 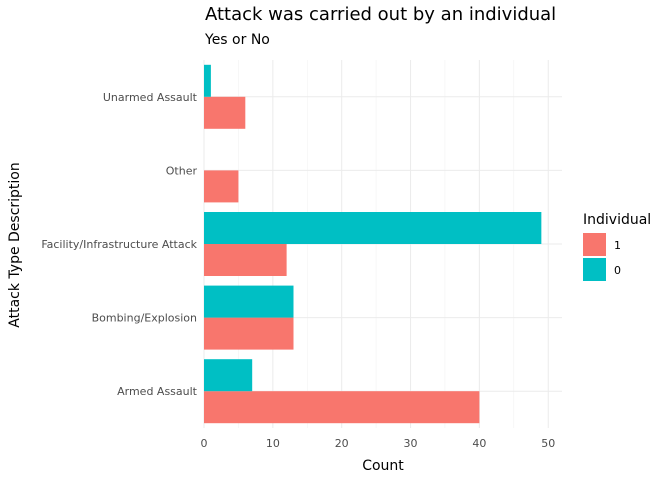 What do you see at coordinates (380, 14) in the screenshot?
I see `chart-title: Attack was carried out by an individual` at bounding box center [380, 14].